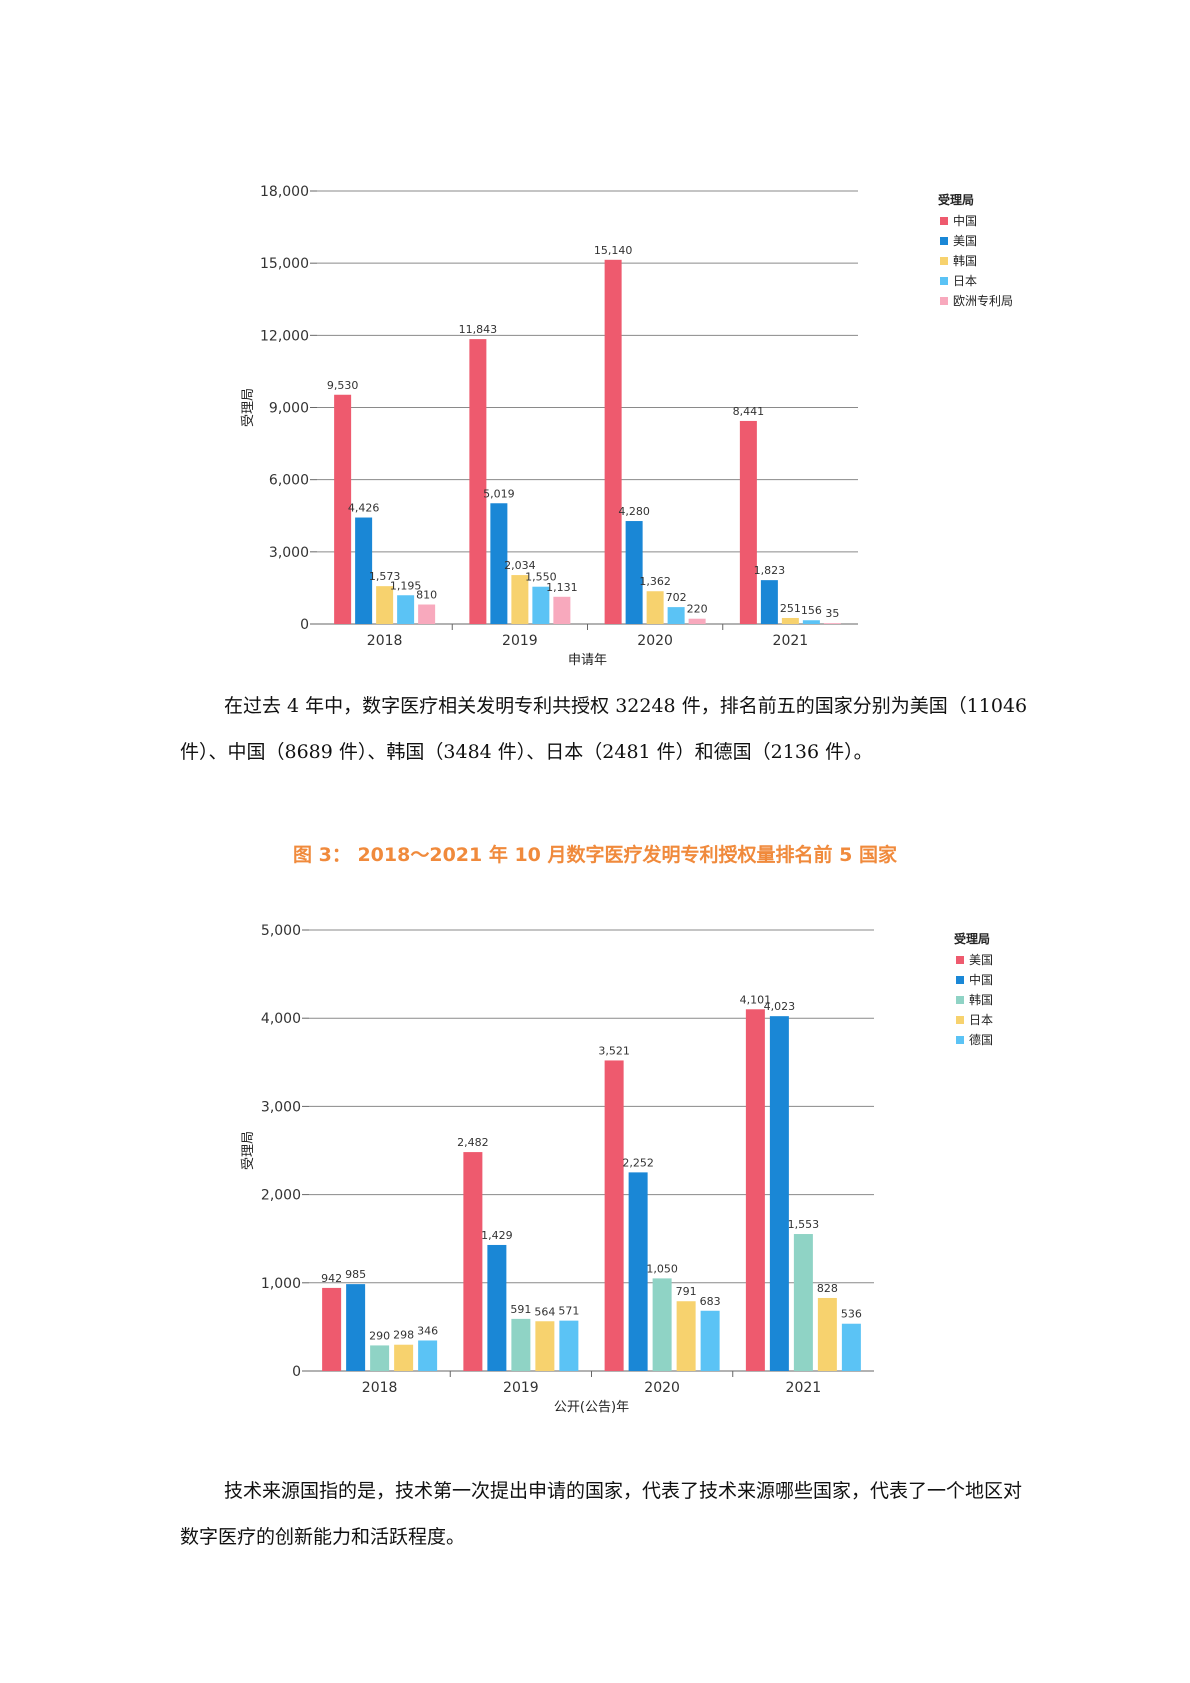 The width and height of the screenshot is (1190, 1683). Describe the element at coordinates (520, 565) in the screenshot. I see `data-label: 2,034` at that location.